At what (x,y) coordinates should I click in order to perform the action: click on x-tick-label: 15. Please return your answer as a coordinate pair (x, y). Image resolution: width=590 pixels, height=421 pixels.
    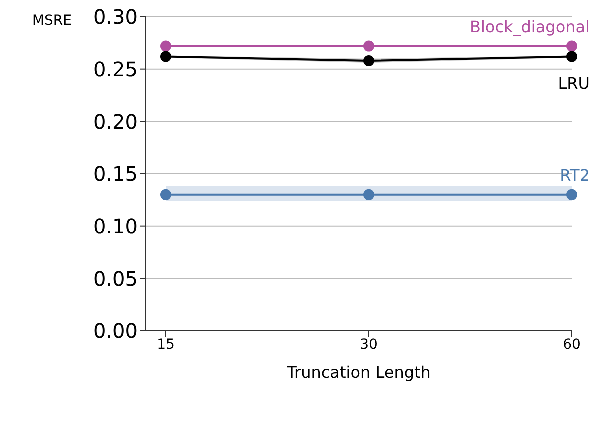
    Looking at the image, I should click on (166, 344).